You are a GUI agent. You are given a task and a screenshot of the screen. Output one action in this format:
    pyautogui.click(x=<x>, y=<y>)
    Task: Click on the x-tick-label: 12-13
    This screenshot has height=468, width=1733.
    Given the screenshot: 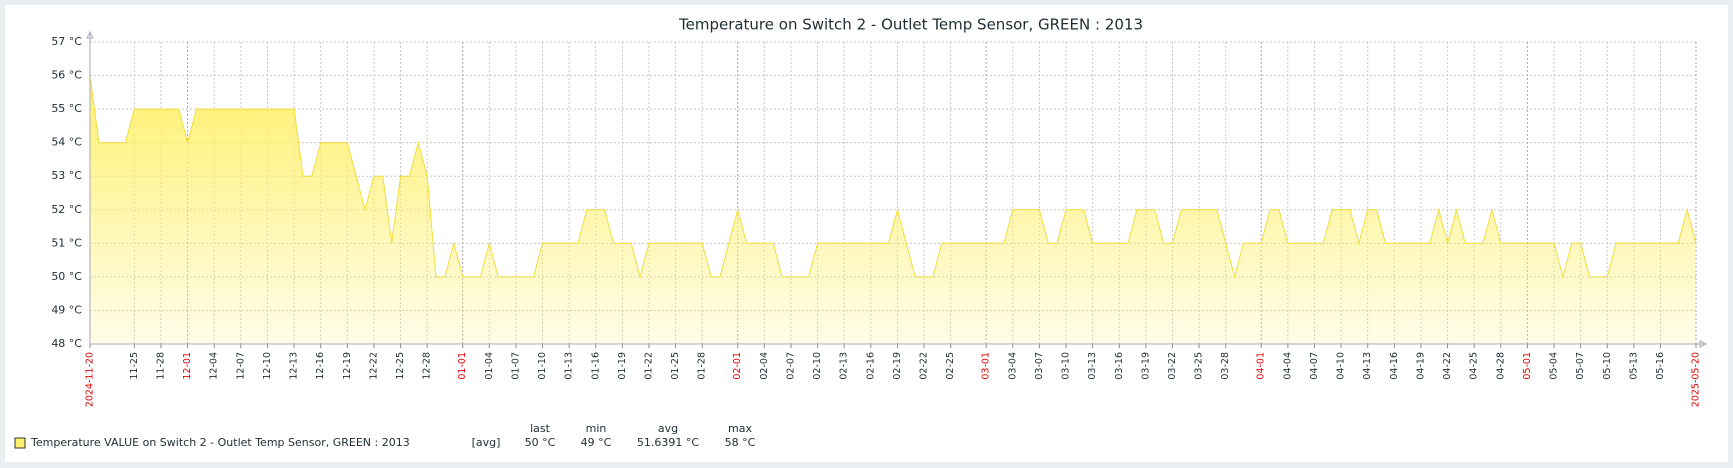 What is the action you would take?
    pyautogui.click(x=294, y=366)
    